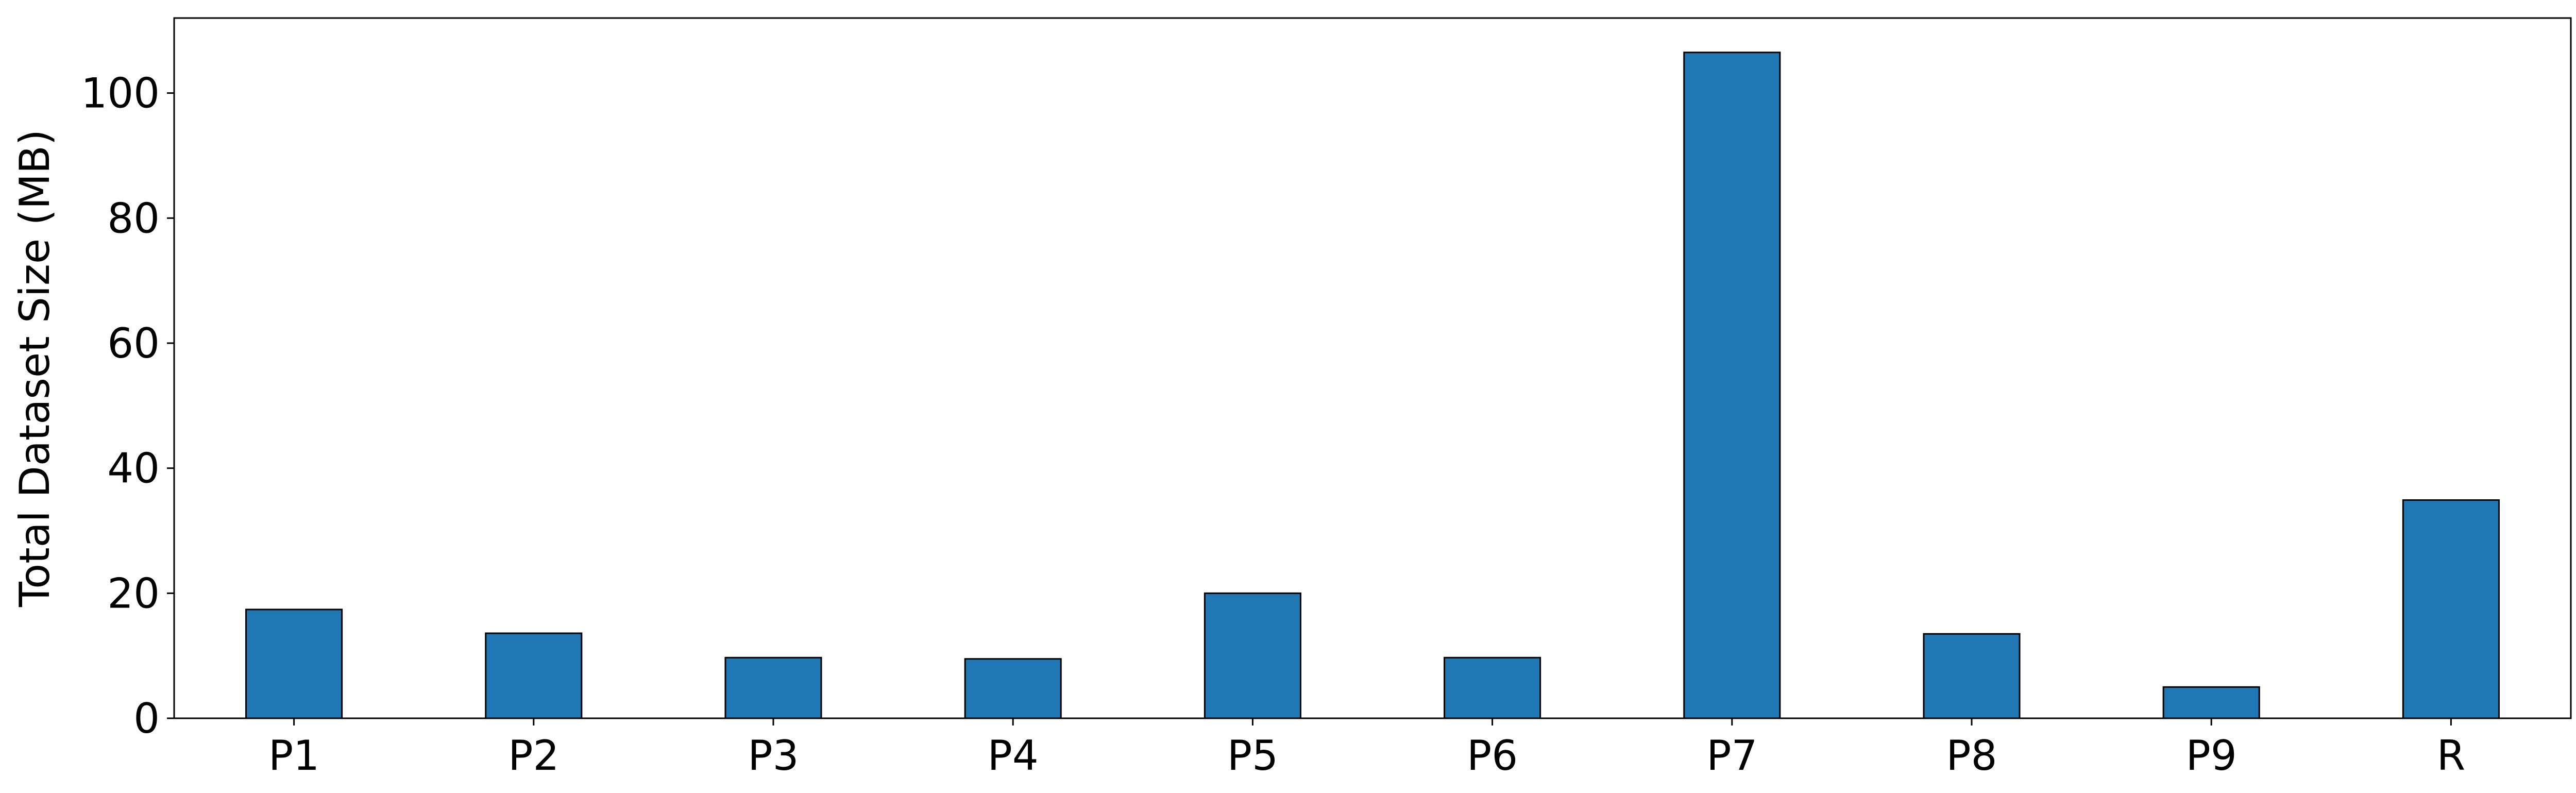 This screenshot has height=793, width=2576. Describe the element at coordinates (773, 756) in the screenshot. I see `x-tick-label: P3` at that location.